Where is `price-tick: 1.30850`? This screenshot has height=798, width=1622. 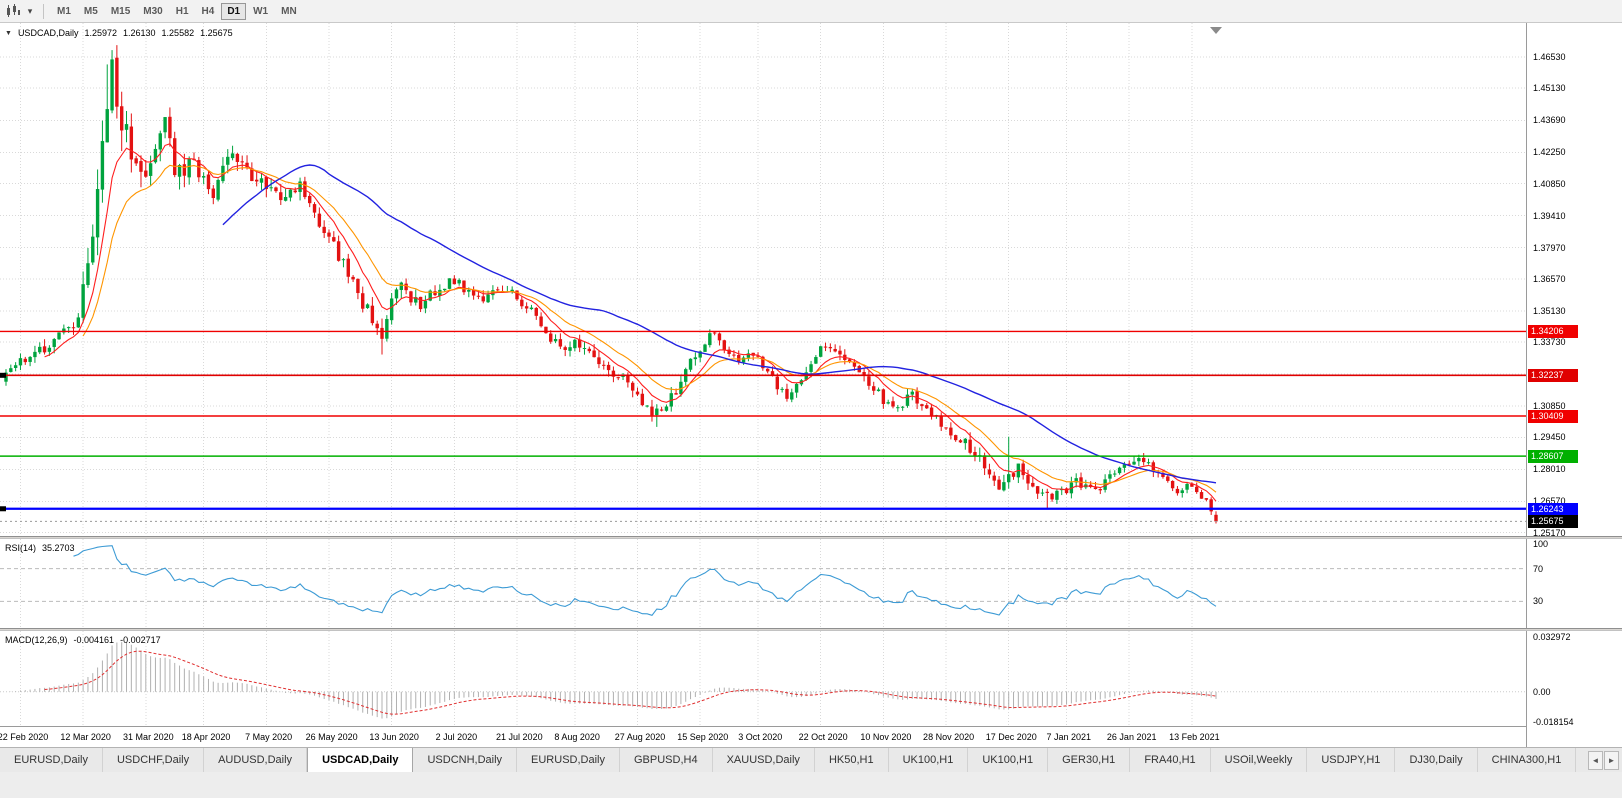
price-tick: 1.30850 is located at coordinates (1549, 406).